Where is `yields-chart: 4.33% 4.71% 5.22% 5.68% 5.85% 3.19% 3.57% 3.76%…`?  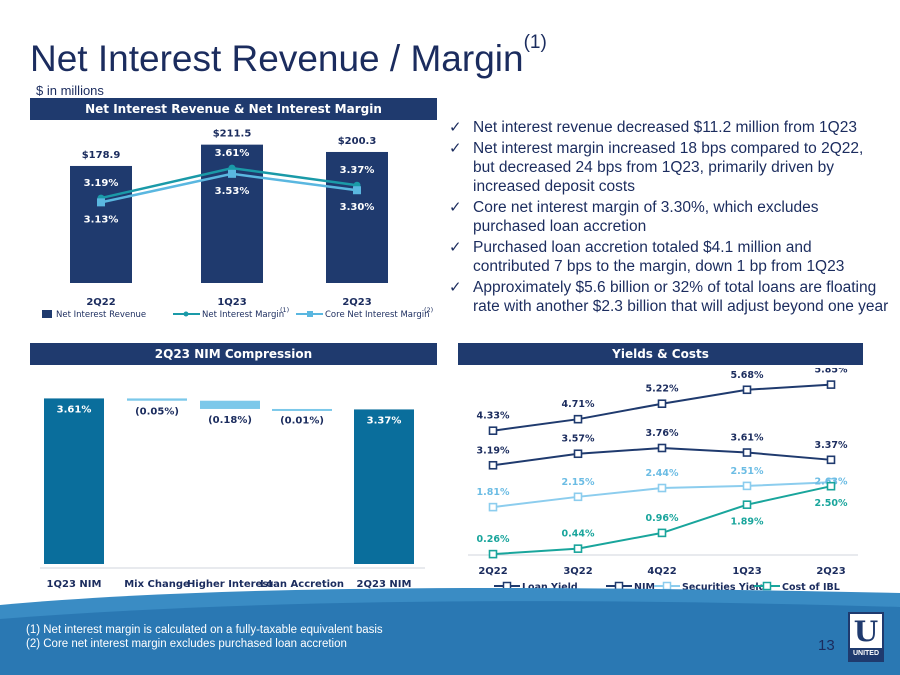 yields-chart: 4.33% 4.71% 5.22% 5.68% 5.85% 3.19% 3.57% 3.76%… is located at coordinates (663, 480).